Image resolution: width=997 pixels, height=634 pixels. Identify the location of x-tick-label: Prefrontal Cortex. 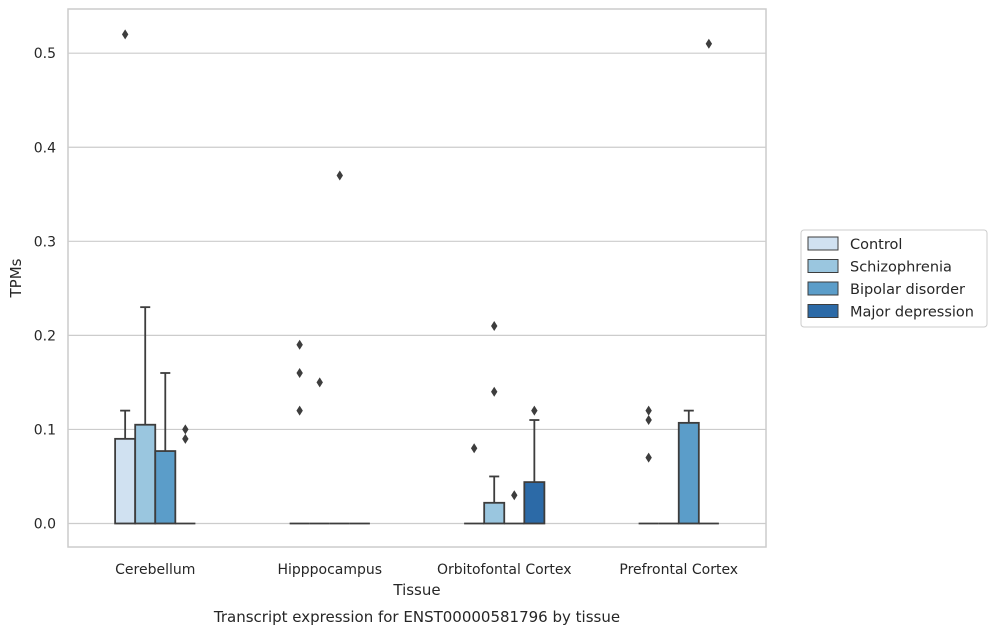
(678, 570).